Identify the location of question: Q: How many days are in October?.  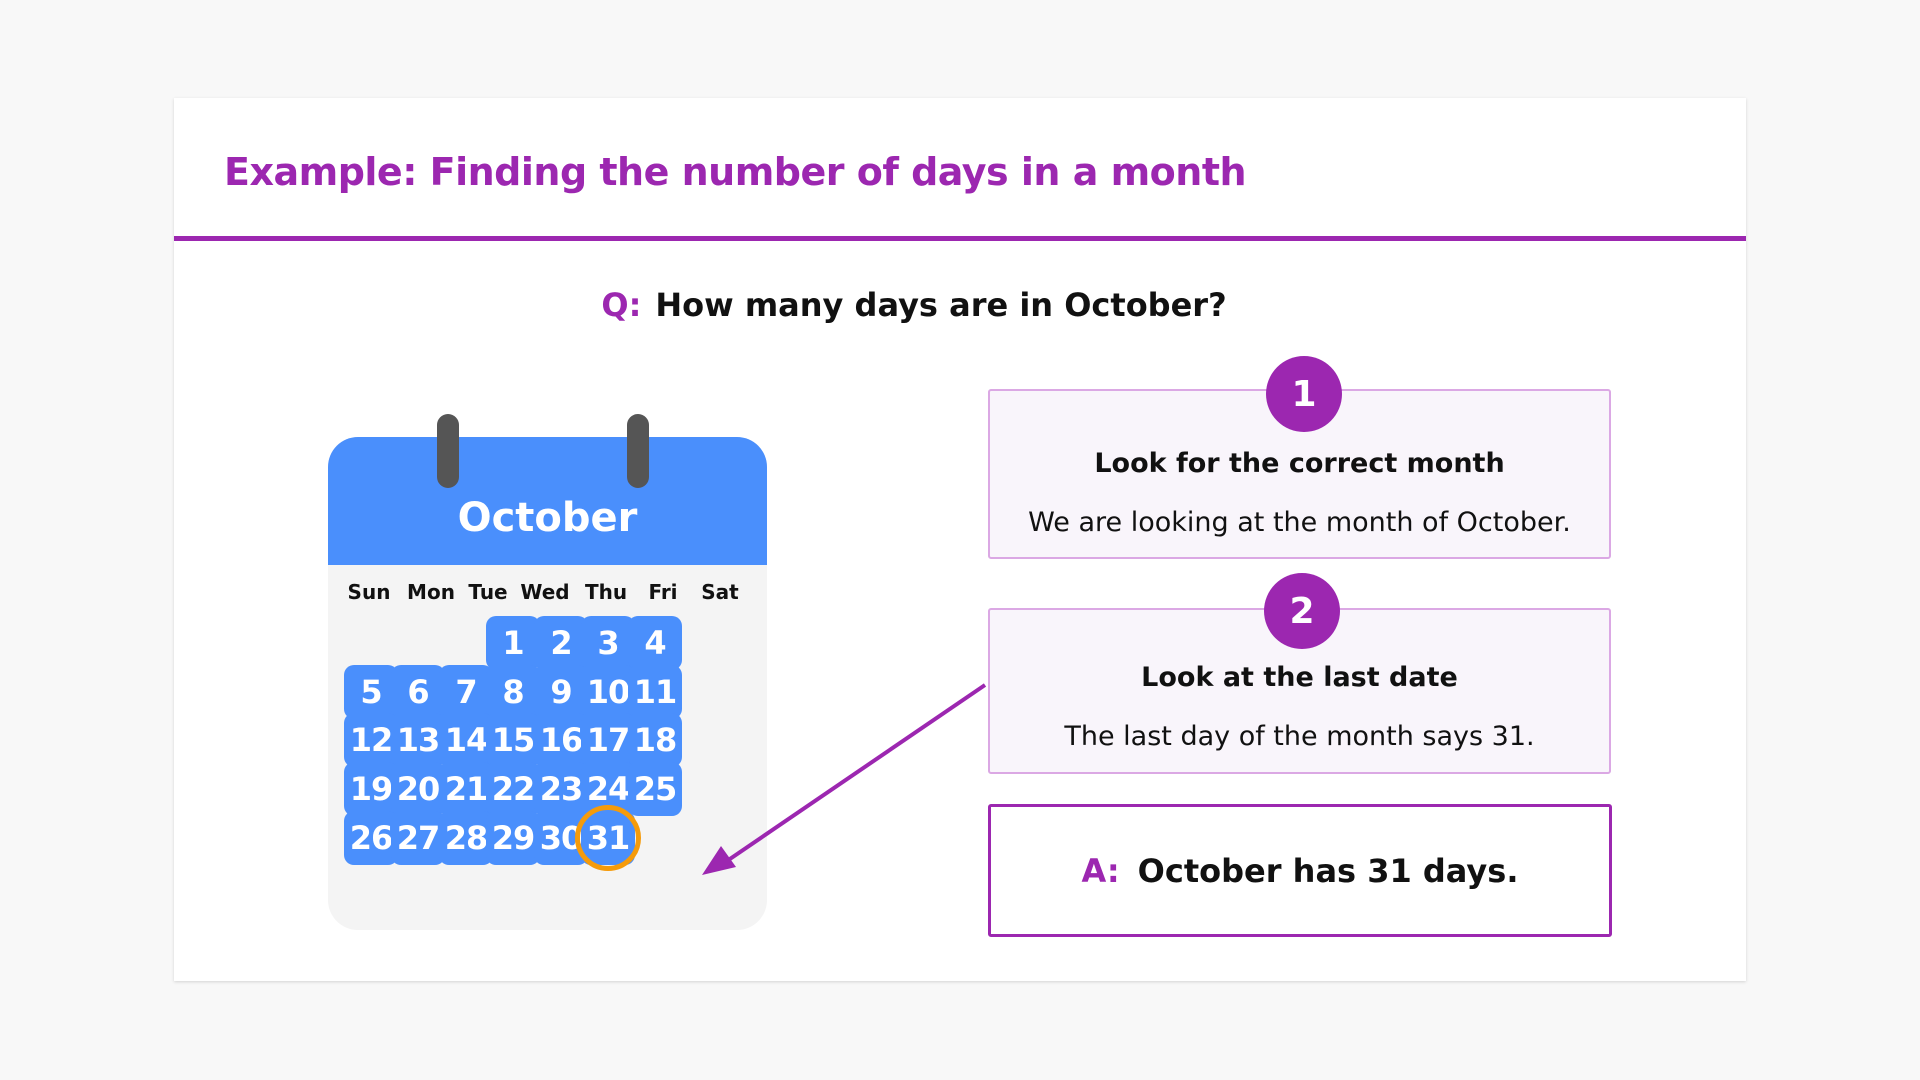
(914, 305).